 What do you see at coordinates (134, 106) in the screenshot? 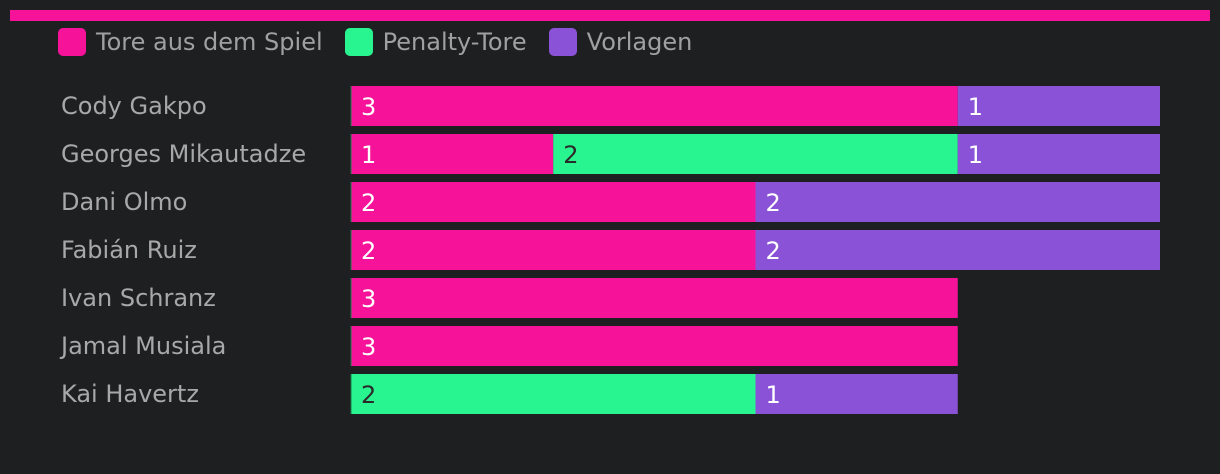
I see `category-label: Cody Gakpo` at bounding box center [134, 106].